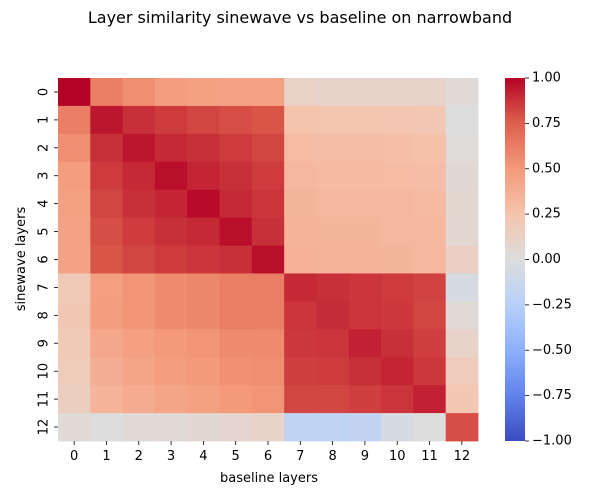 This screenshot has height=500, width=600. I want to click on colorbar-tick-label: 0.25, so click(546, 214).